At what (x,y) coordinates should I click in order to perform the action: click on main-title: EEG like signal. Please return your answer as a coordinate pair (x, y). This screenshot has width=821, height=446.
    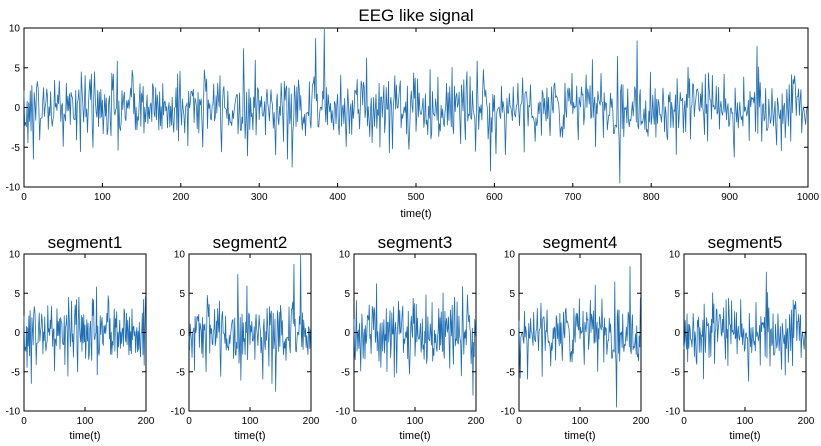
    Looking at the image, I should click on (415, 15).